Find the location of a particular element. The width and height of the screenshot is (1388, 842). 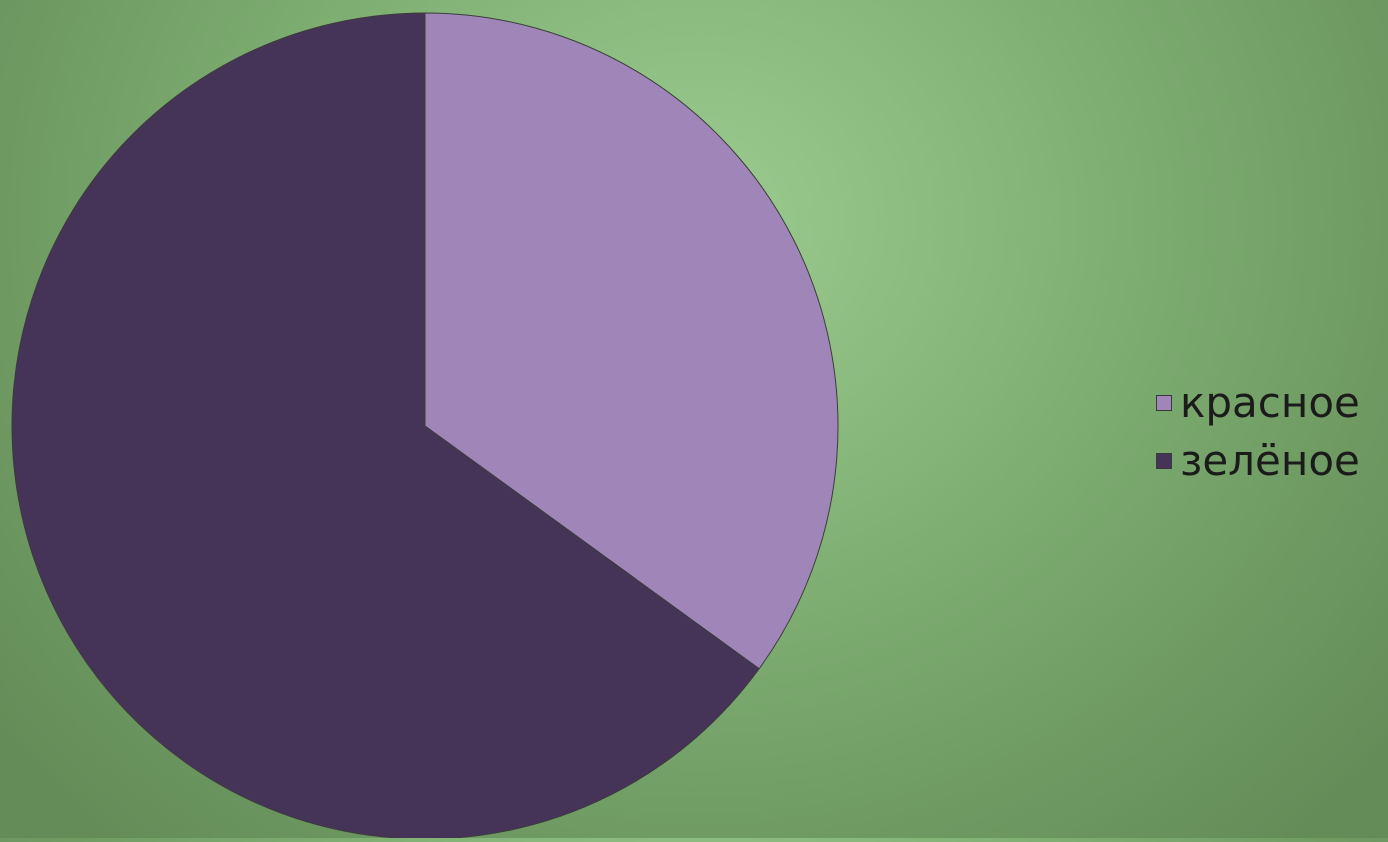

legend-label-krasnoe: красное is located at coordinates (1270, 402).